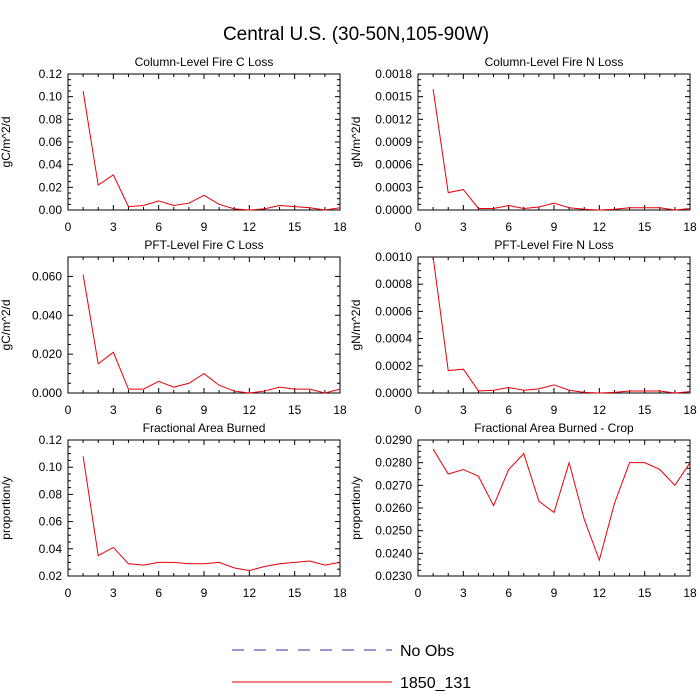 This screenshot has width=700, height=700. Describe the element at coordinates (393, 74) in the screenshot. I see `y-tick-label: 0.0018` at that location.